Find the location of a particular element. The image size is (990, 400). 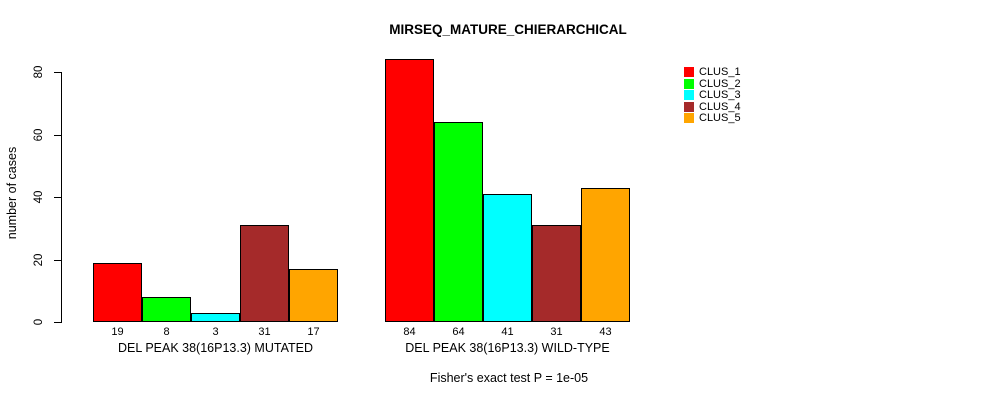

legend-item-clus_4: CLUS_4 is located at coordinates (712, 106).